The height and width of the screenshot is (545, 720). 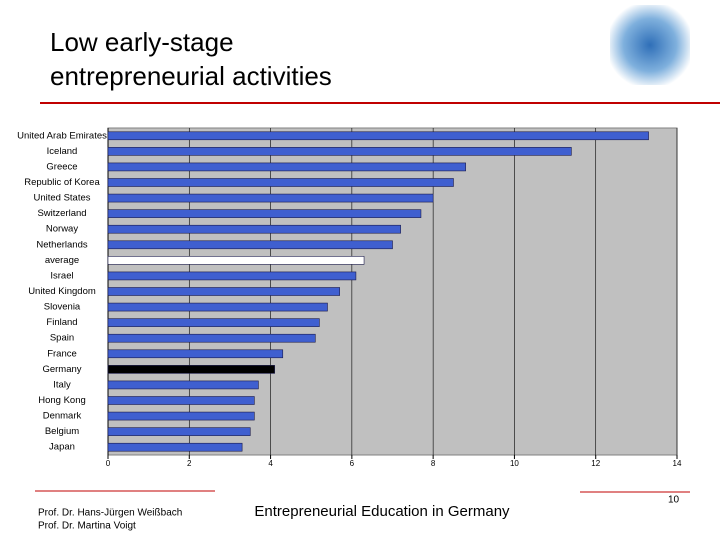 I want to click on y-tick-label: Japan, so click(x=62, y=447).